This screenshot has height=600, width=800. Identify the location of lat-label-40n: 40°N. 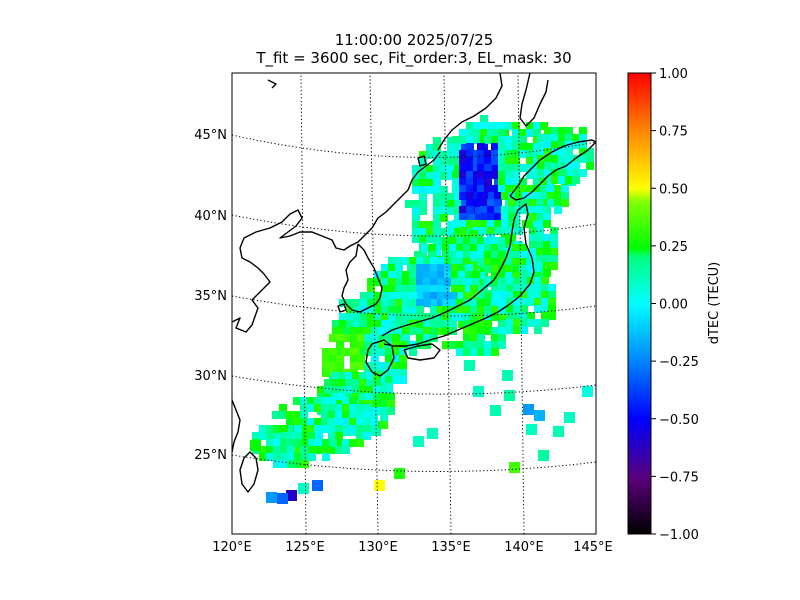
(210, 216).